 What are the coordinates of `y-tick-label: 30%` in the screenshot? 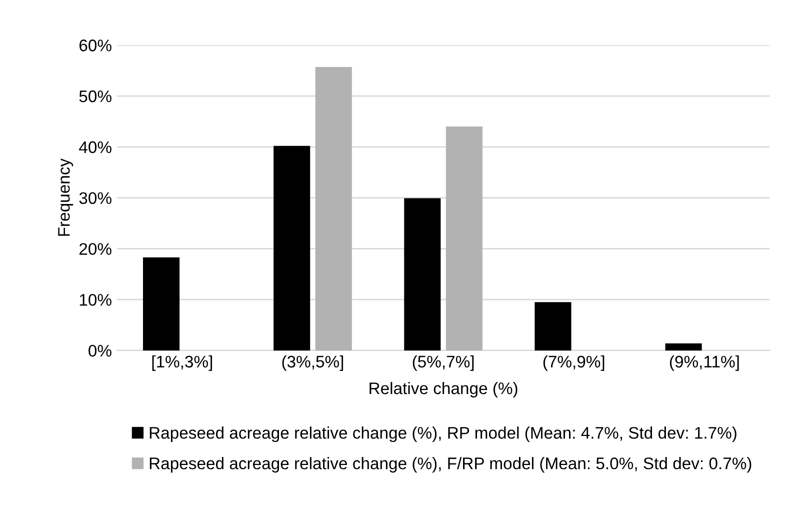 It's located at (95, 198).